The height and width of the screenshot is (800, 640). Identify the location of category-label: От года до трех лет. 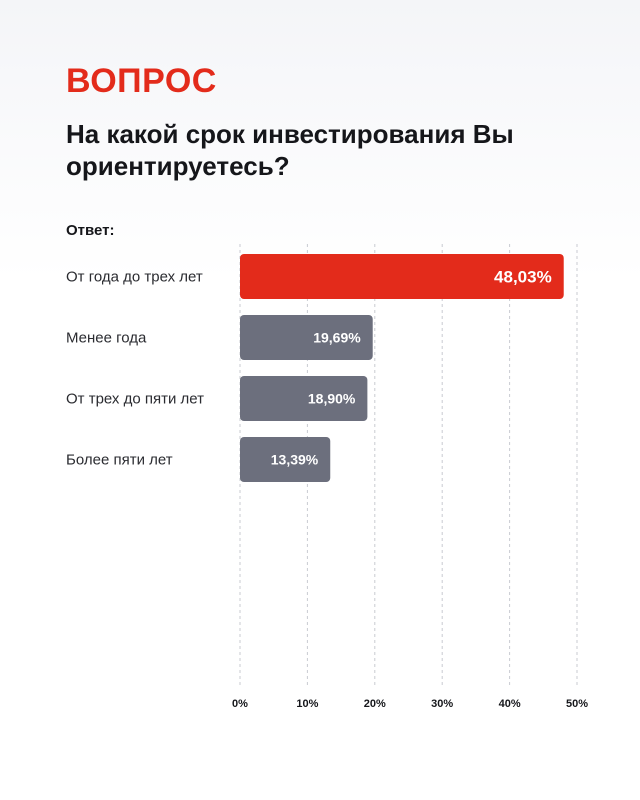
(134, 277).